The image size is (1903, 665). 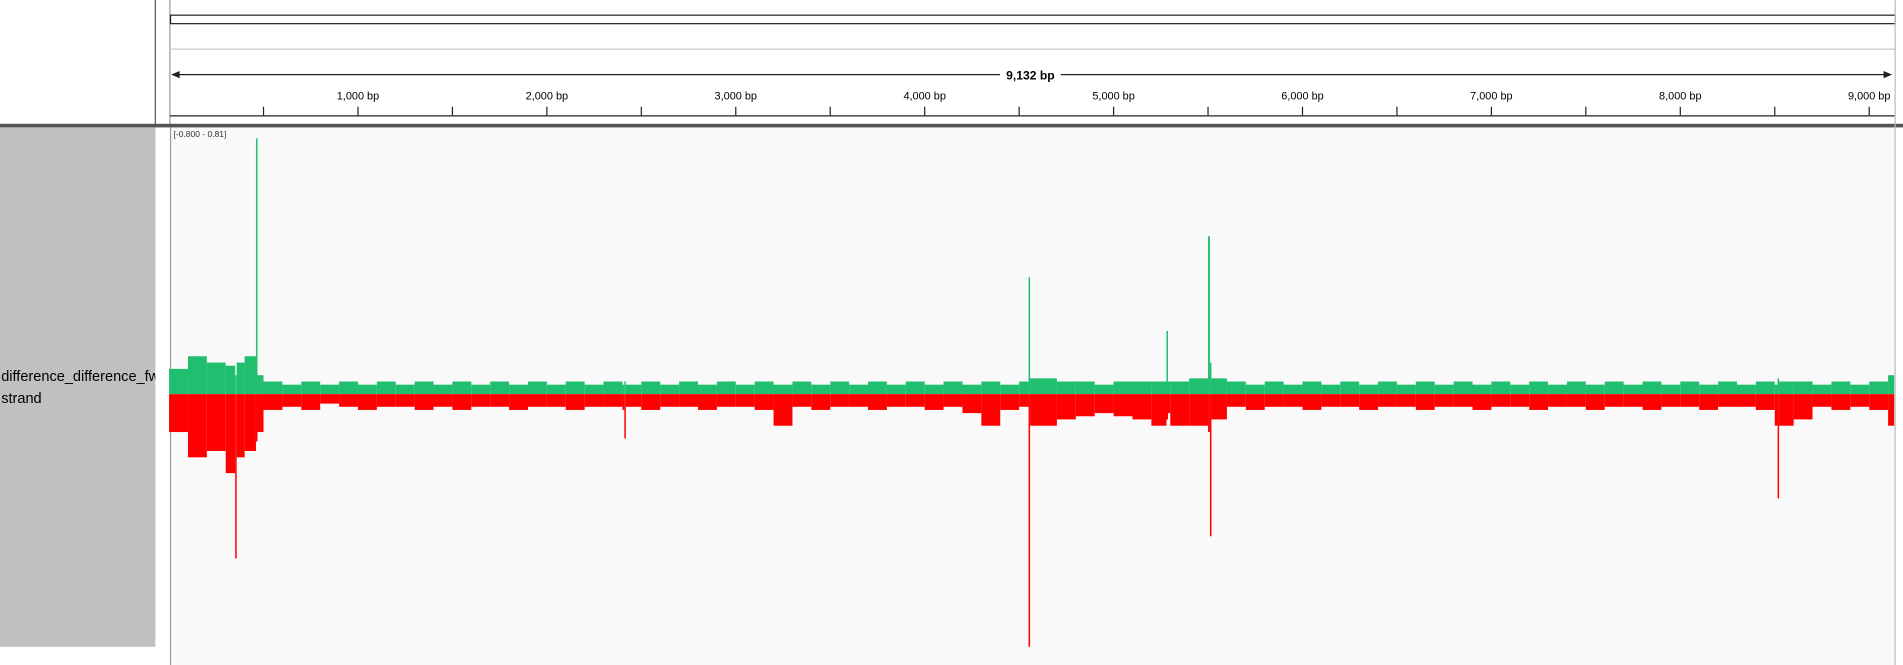 I want to click on x-tick-label: 8,000 bp, so click(x=1680, y=97).